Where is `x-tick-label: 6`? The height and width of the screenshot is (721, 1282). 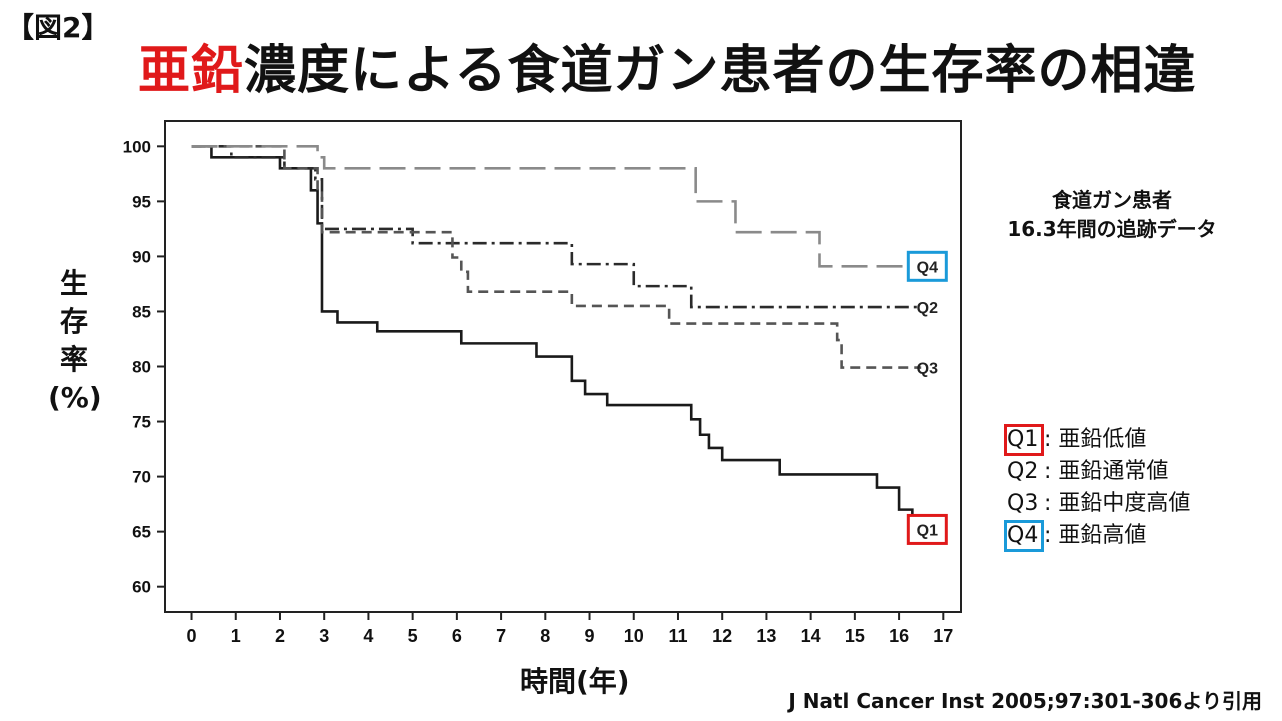 x-tick-label: 6 is located at coordinates (457, 636).